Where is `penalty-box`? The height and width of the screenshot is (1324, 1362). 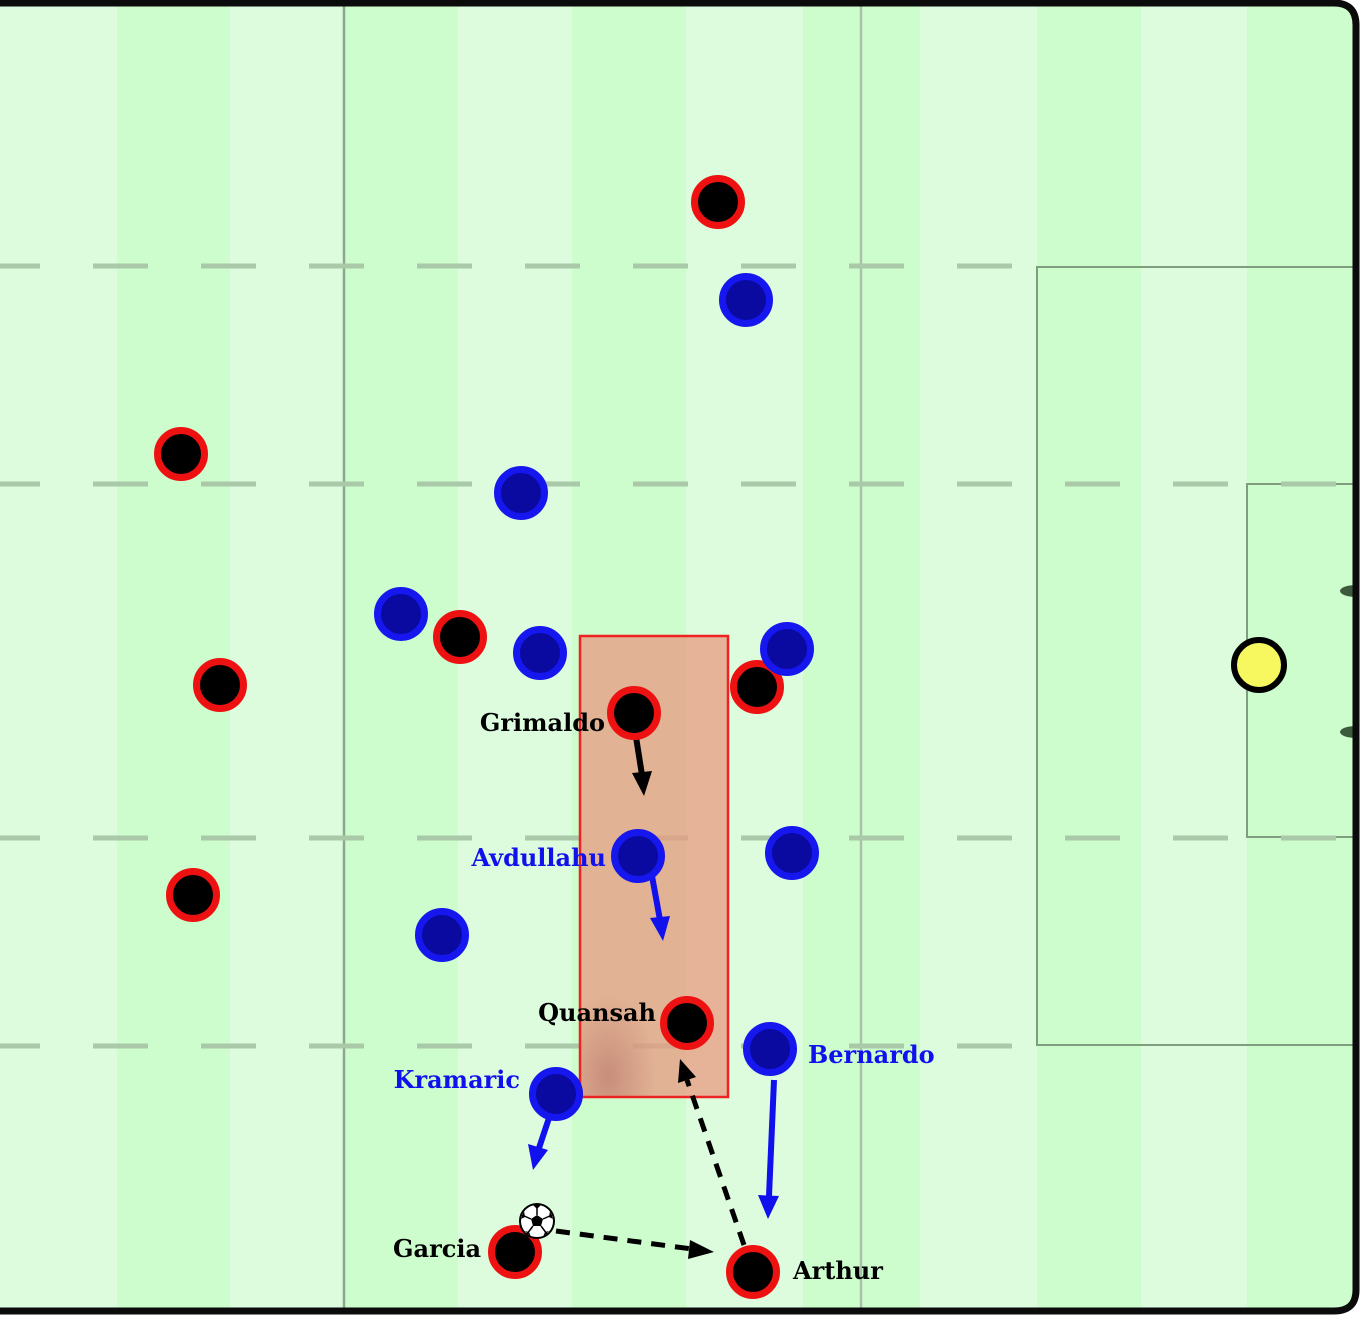 penalty-box is located at coordinates (1196, 656).